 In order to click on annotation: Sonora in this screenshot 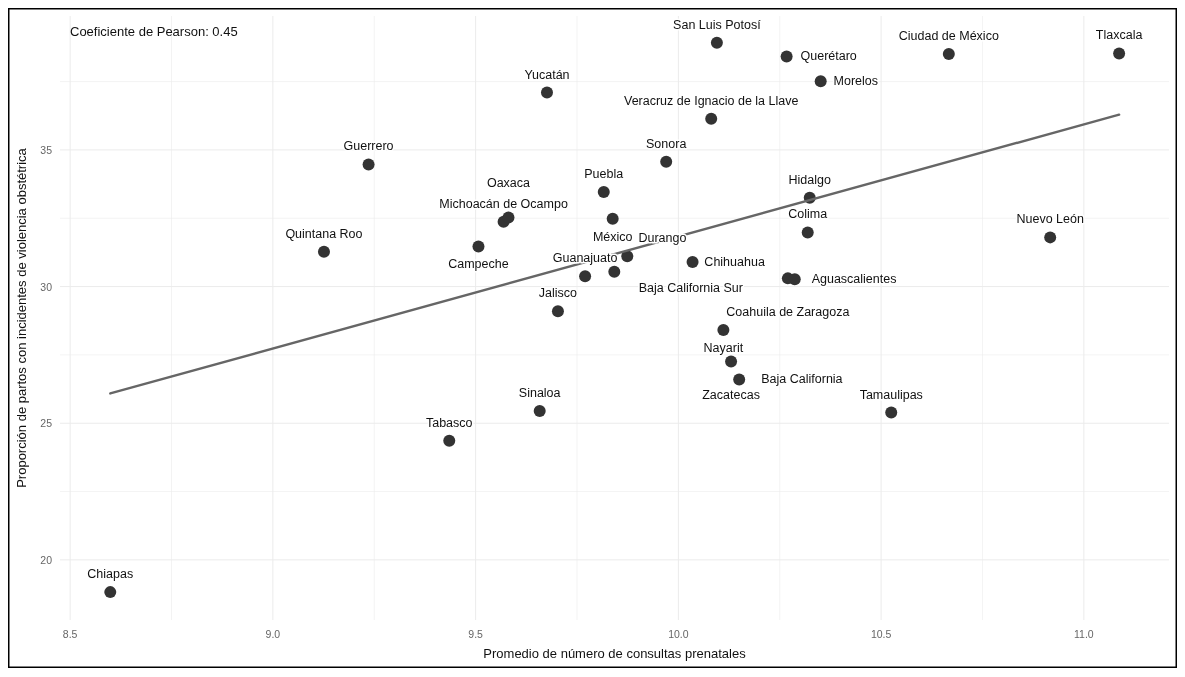, I will do `click(666, 143)`.